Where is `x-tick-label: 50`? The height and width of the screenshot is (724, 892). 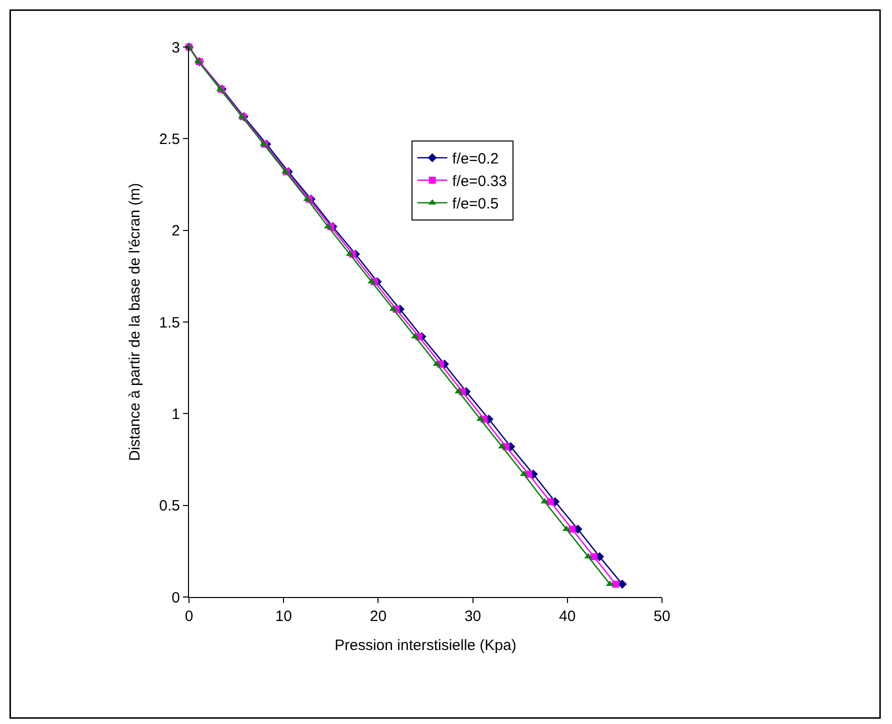 x-tick-label: 50 is located at coordinates (662, 616).